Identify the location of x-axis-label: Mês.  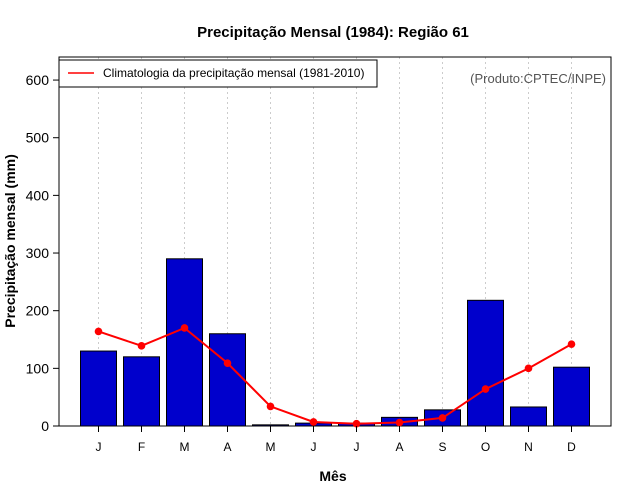
(332, 476).